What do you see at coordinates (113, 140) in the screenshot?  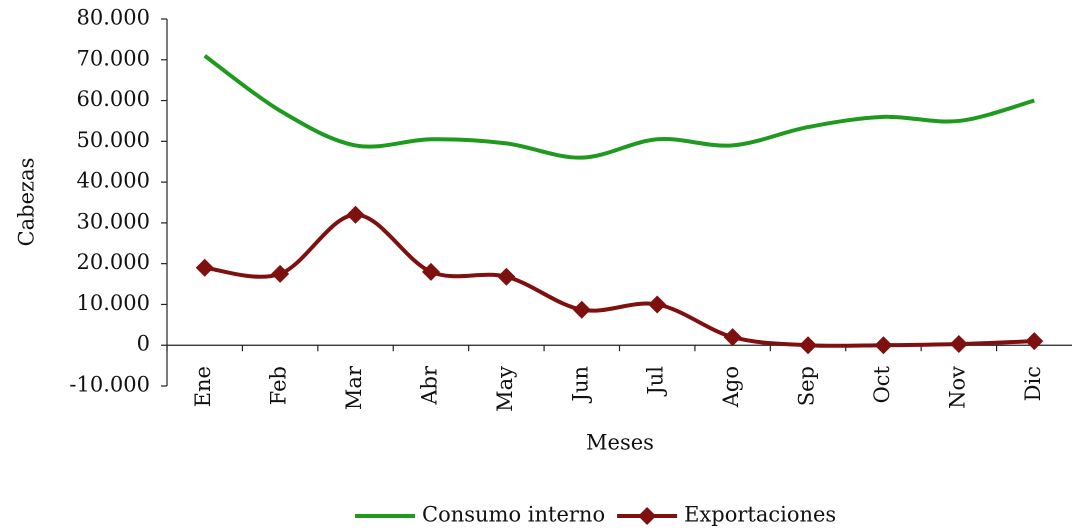 I see `y-tick-label: 50.000` at bounding box center [113, 140].